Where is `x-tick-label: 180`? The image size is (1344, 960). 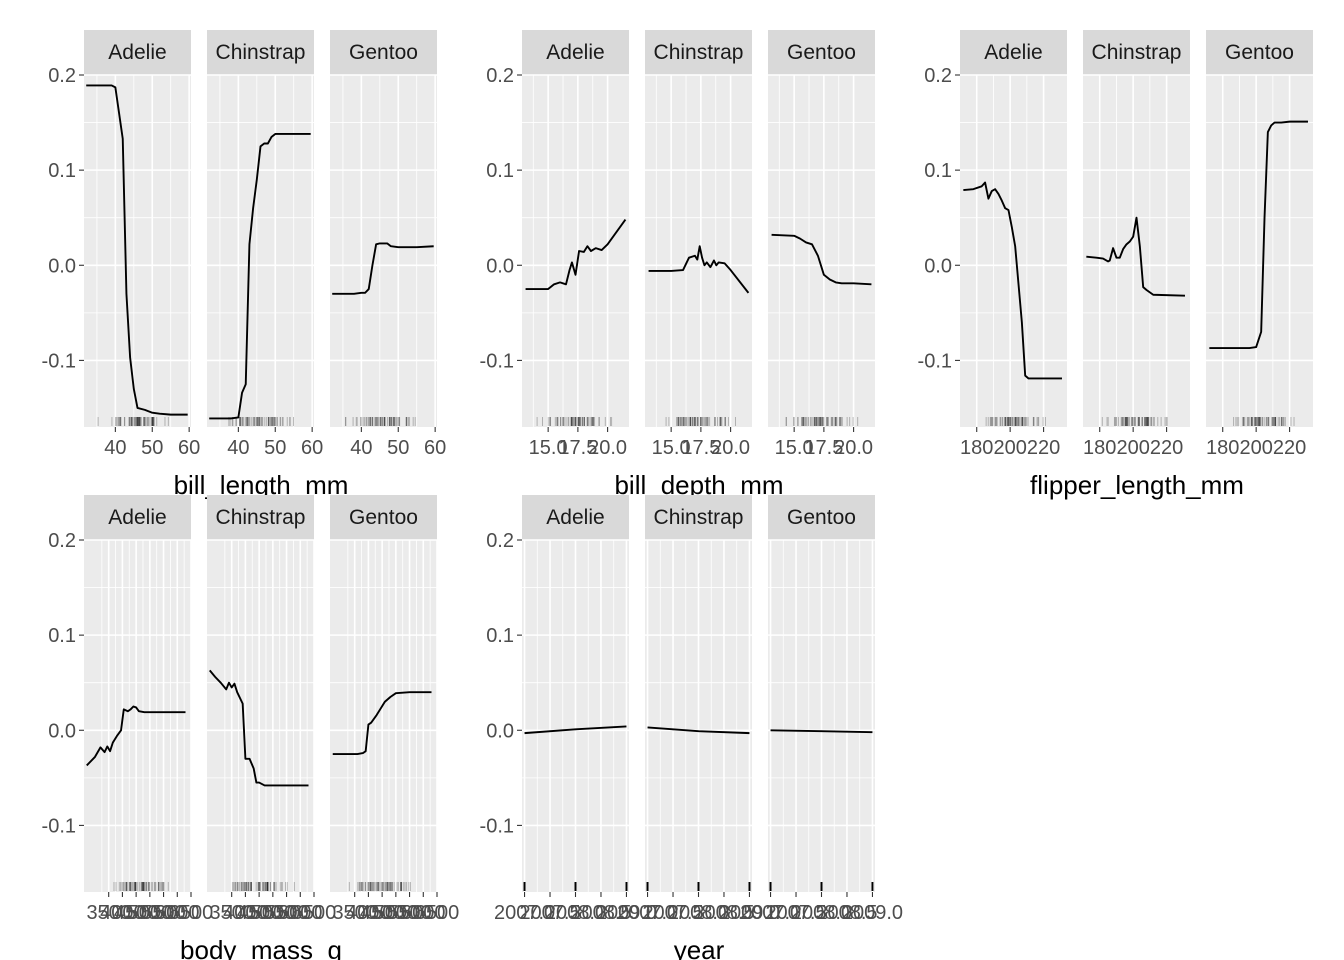
x-tick-label: 180 is located at coordinates (976, 448).